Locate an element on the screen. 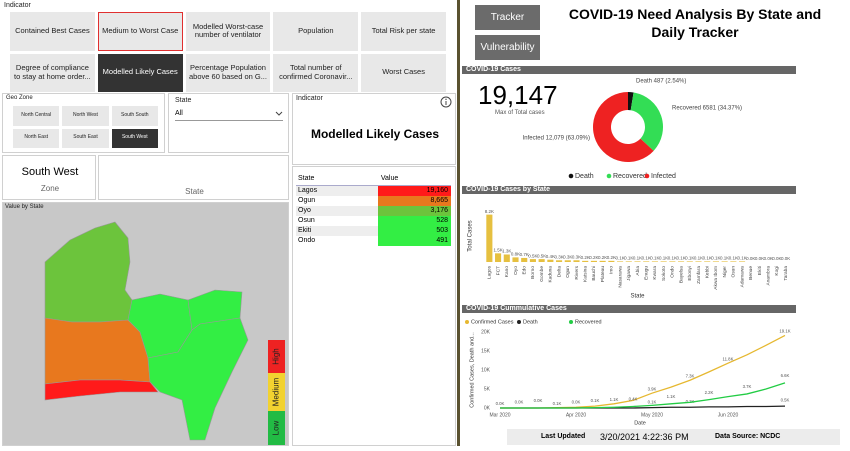 The width and height of the screenshot is (850, 451). x-tick-label: May 2020 is located at coordinates (652, 415).